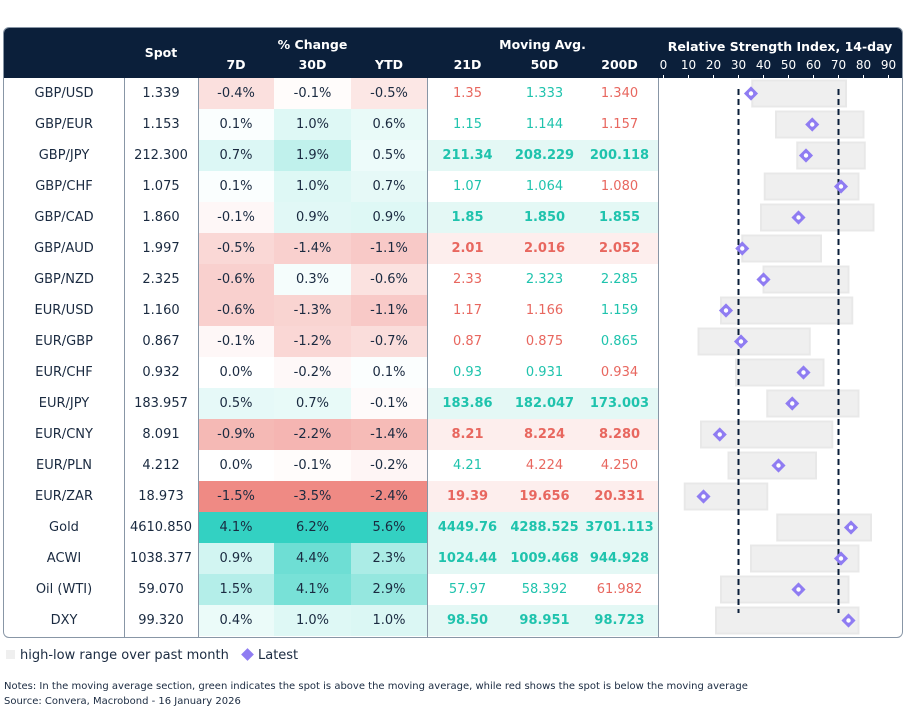  Describe the element at coordinates (236, 155) in the screenshot. I see `pct-change-cell: 0.7%` at that location.